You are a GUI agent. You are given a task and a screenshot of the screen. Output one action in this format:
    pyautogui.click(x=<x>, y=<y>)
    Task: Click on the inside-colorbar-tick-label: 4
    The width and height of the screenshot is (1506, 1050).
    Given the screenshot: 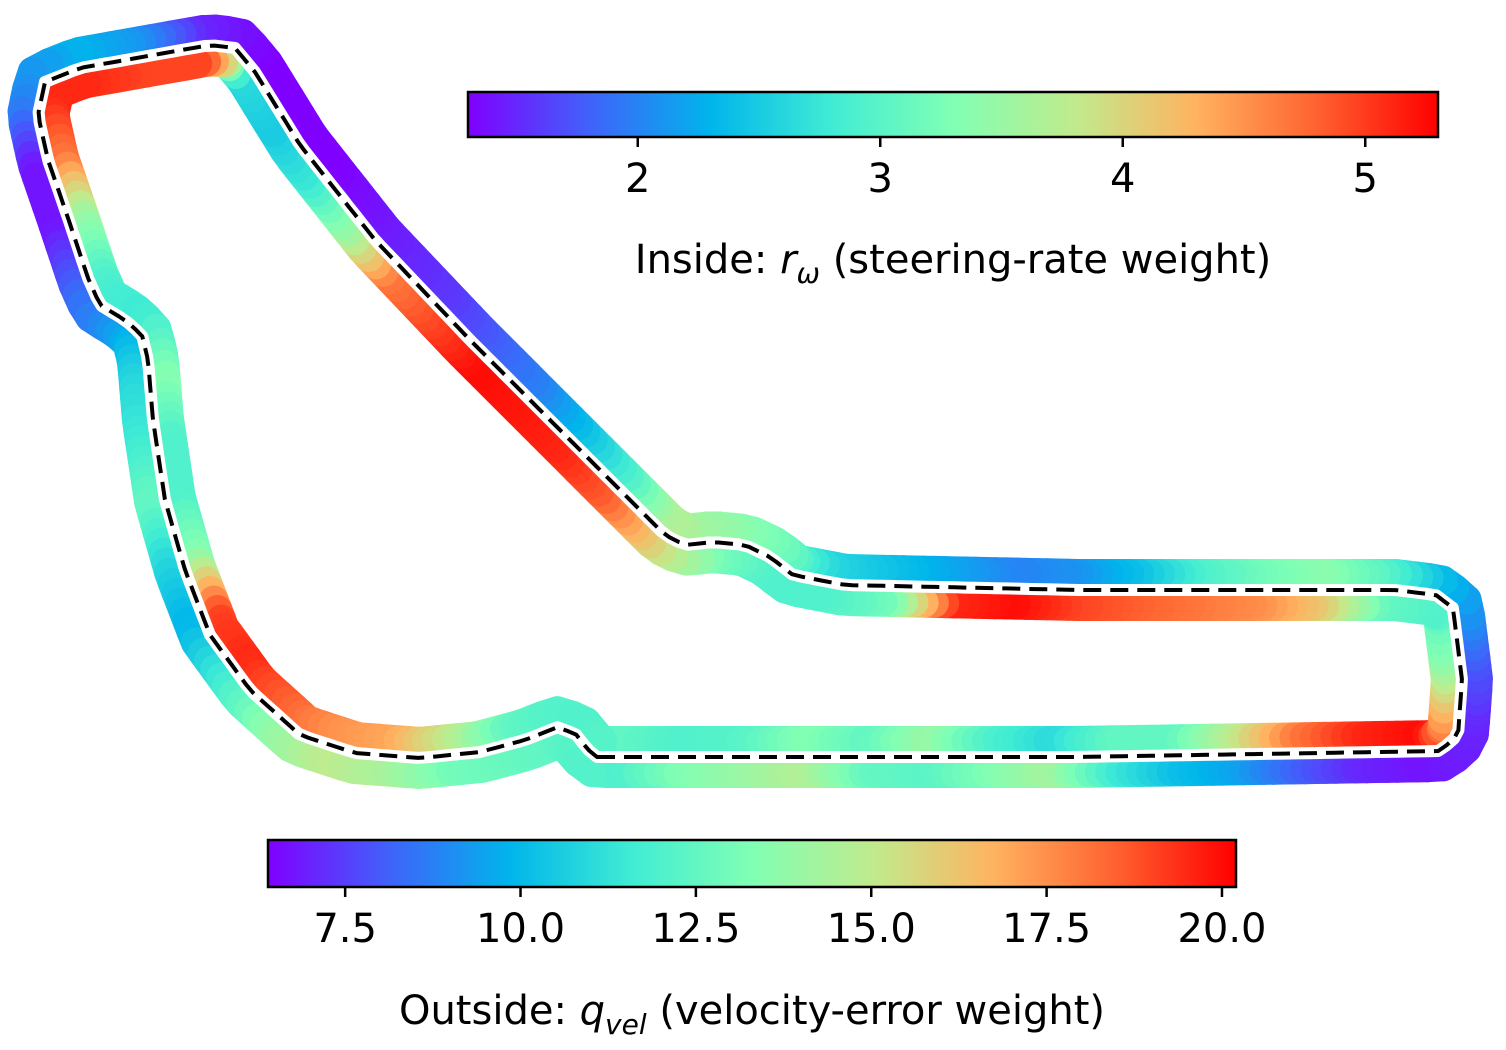 What is the action you would take?
    pyautogui.click(x=1122, y=179)
    